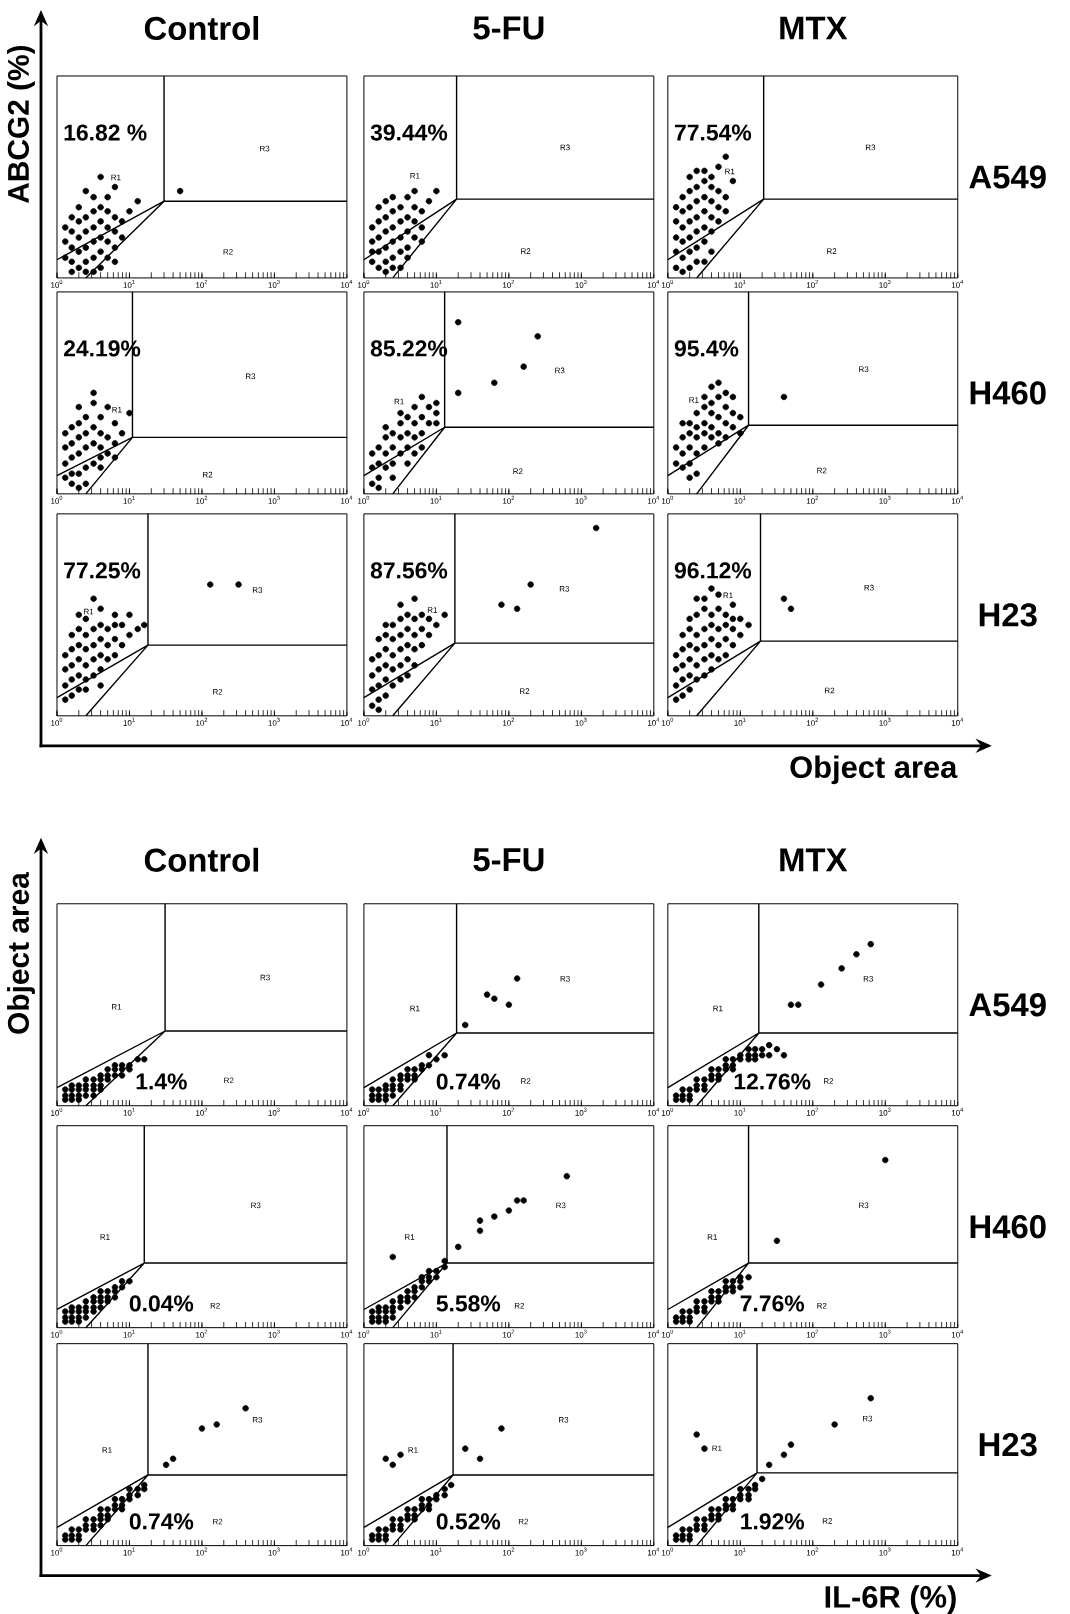 The image size is (1070, 1614). What do you see at coordinates (713, 570) in the screenshot?
I see `annotation: 96.12%` at bounding box center [713, 570].